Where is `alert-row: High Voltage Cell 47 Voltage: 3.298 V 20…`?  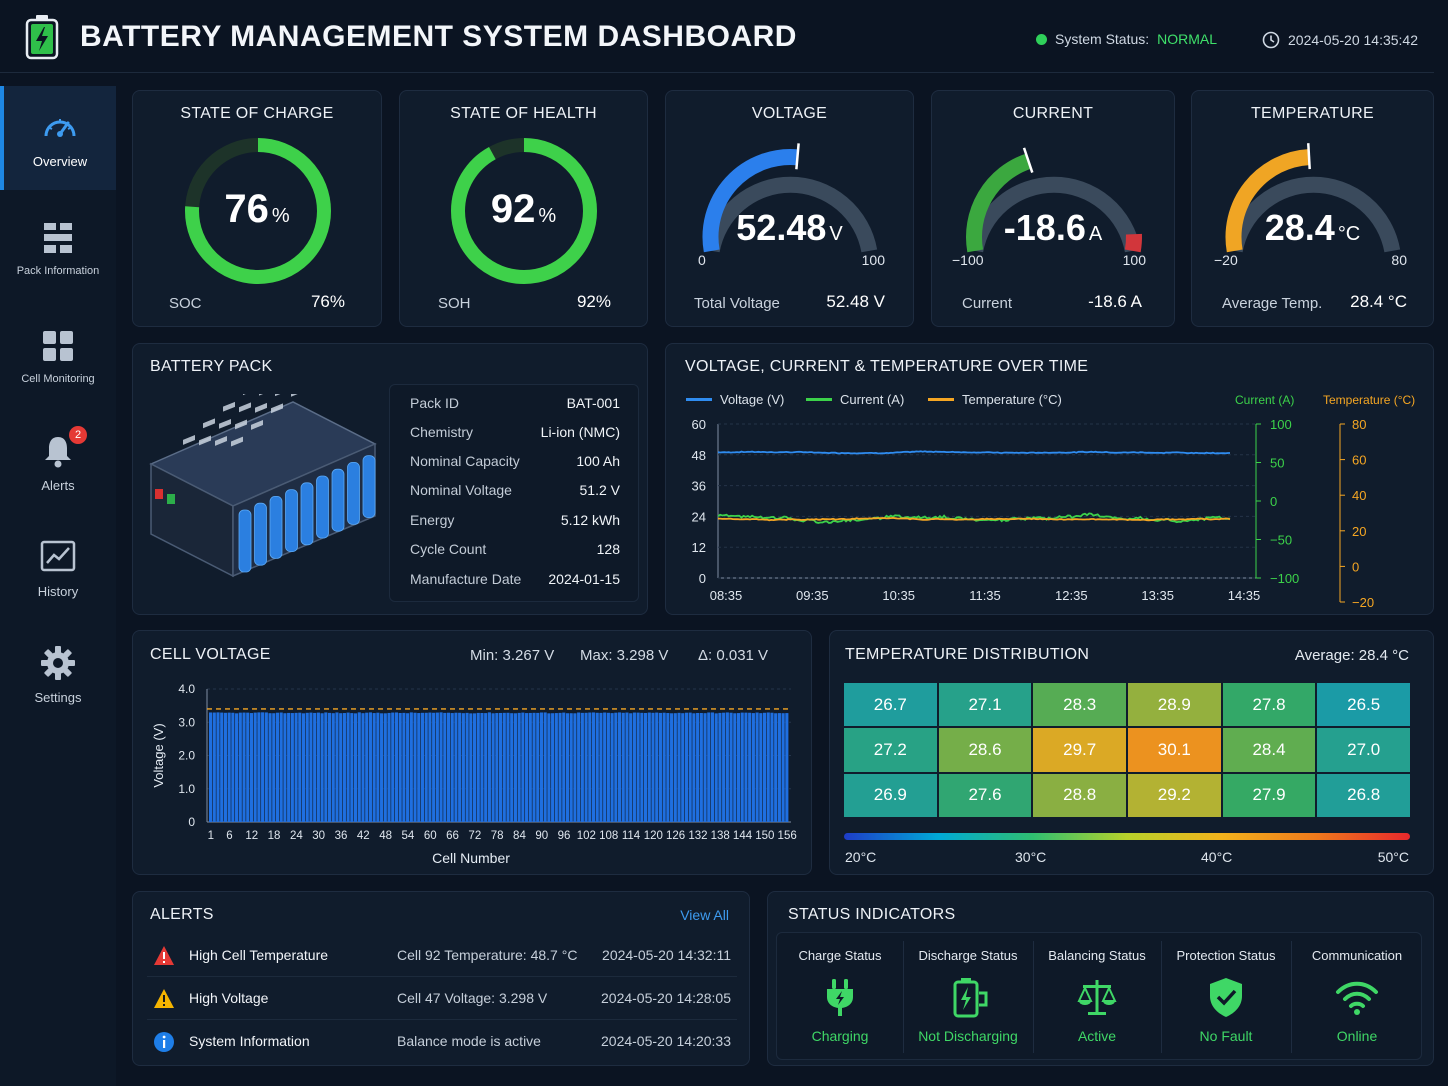 alert-row: High Voltage Cell 47 Voltage: 3.298 V 20… is located at coordinates (442, 998).